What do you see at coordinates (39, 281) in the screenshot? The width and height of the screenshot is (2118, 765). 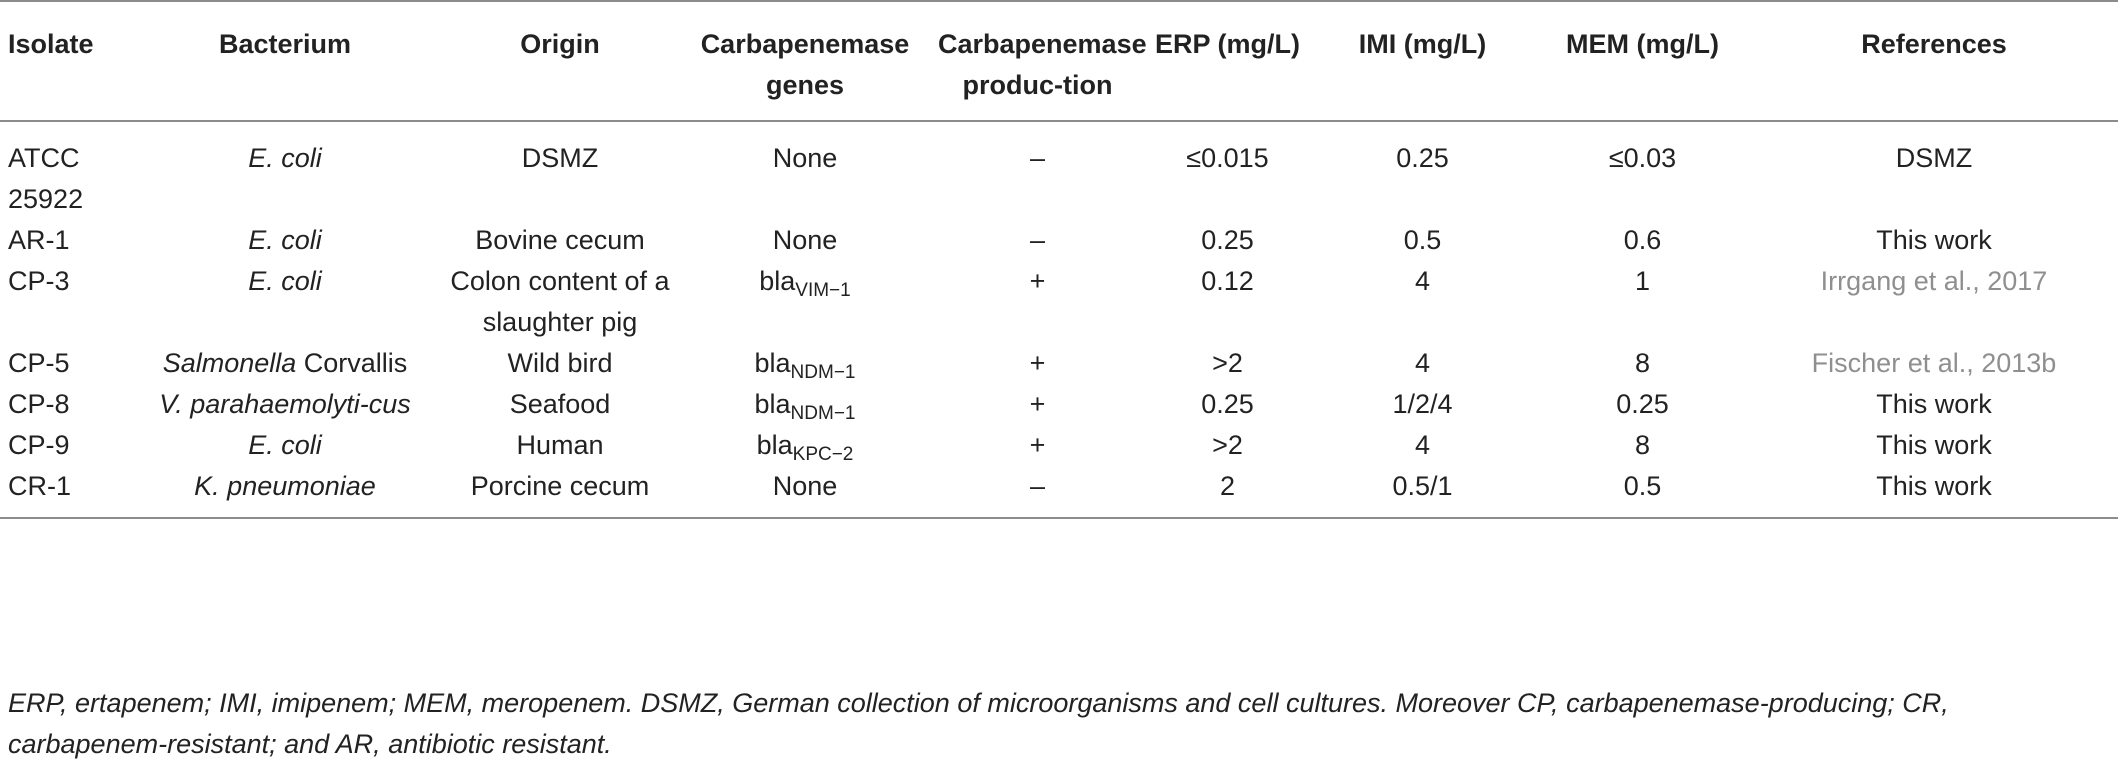 I see `isolate-text: CP-3` at bounding box center [39, 281].